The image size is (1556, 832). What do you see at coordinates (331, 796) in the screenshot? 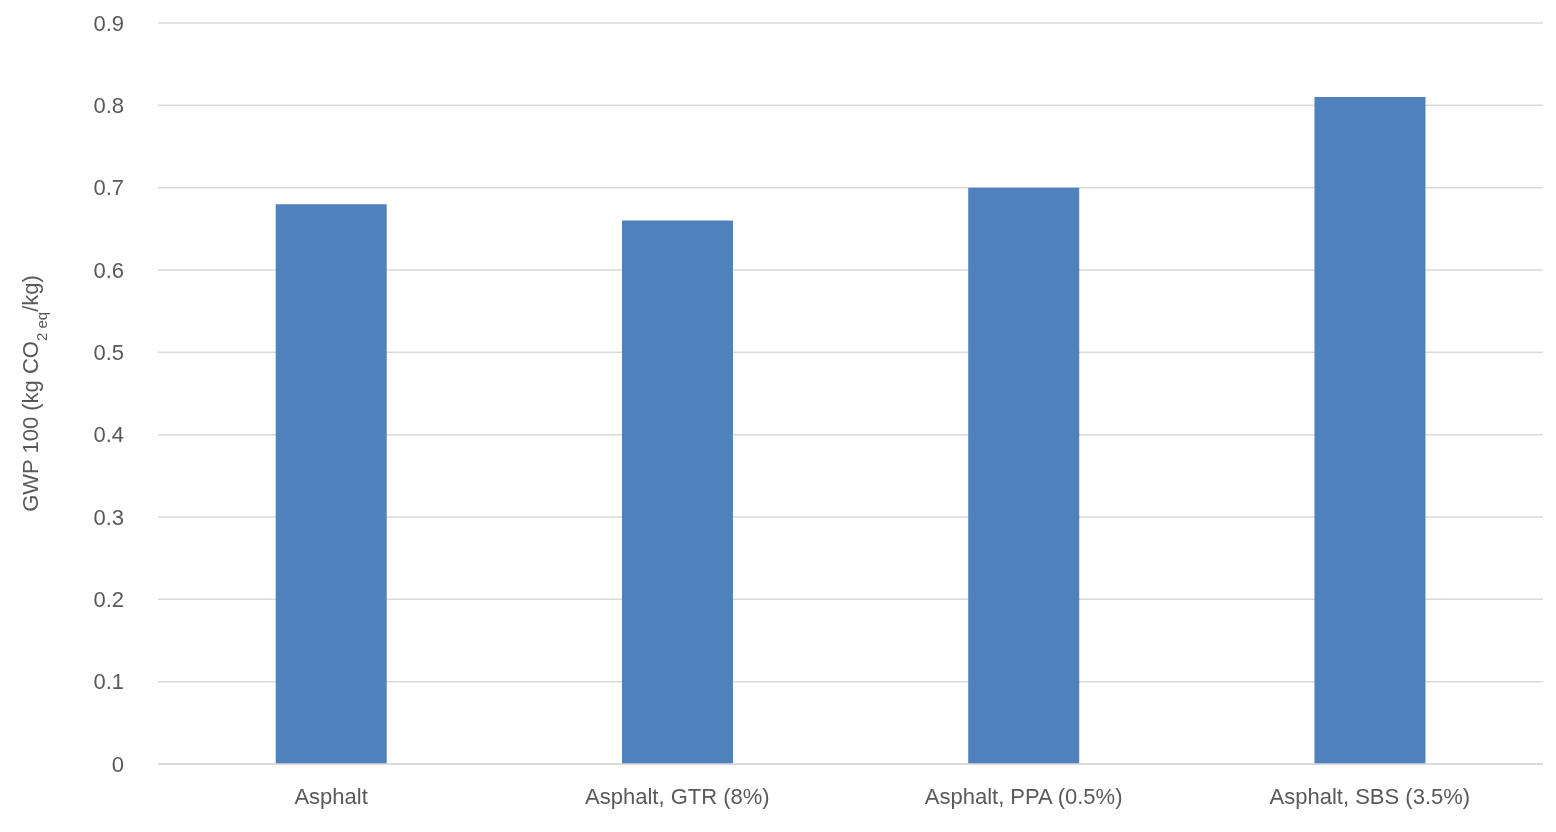
I see `x-tick-label: Asphalt` at bounding box center [331, 796].